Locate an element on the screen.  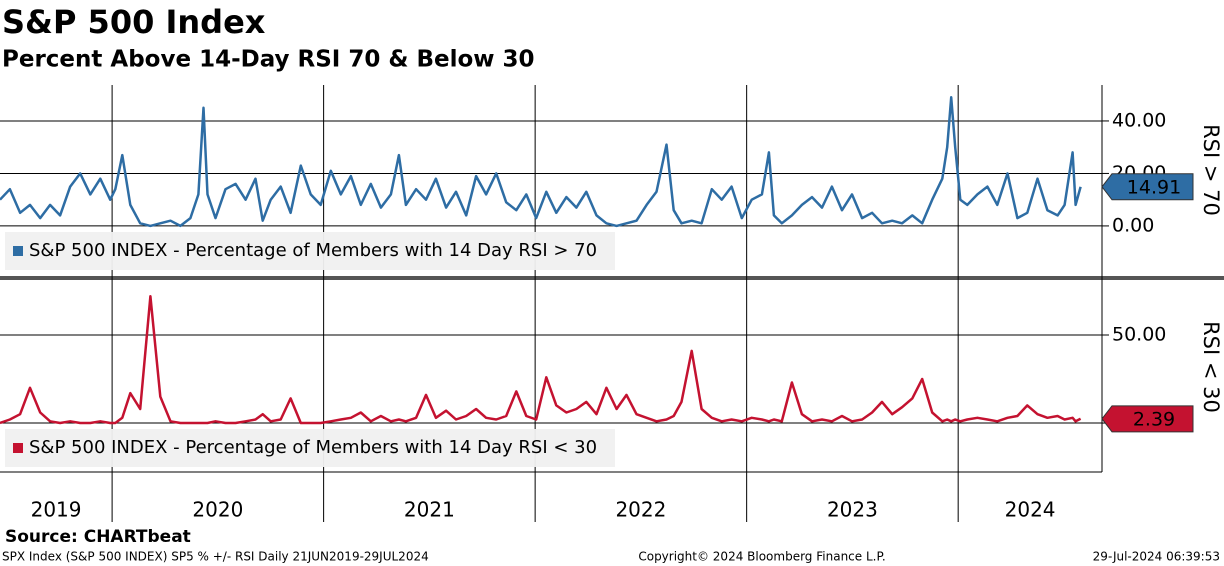
x-tick-label: 2023 is located at coordinates (852, 510).